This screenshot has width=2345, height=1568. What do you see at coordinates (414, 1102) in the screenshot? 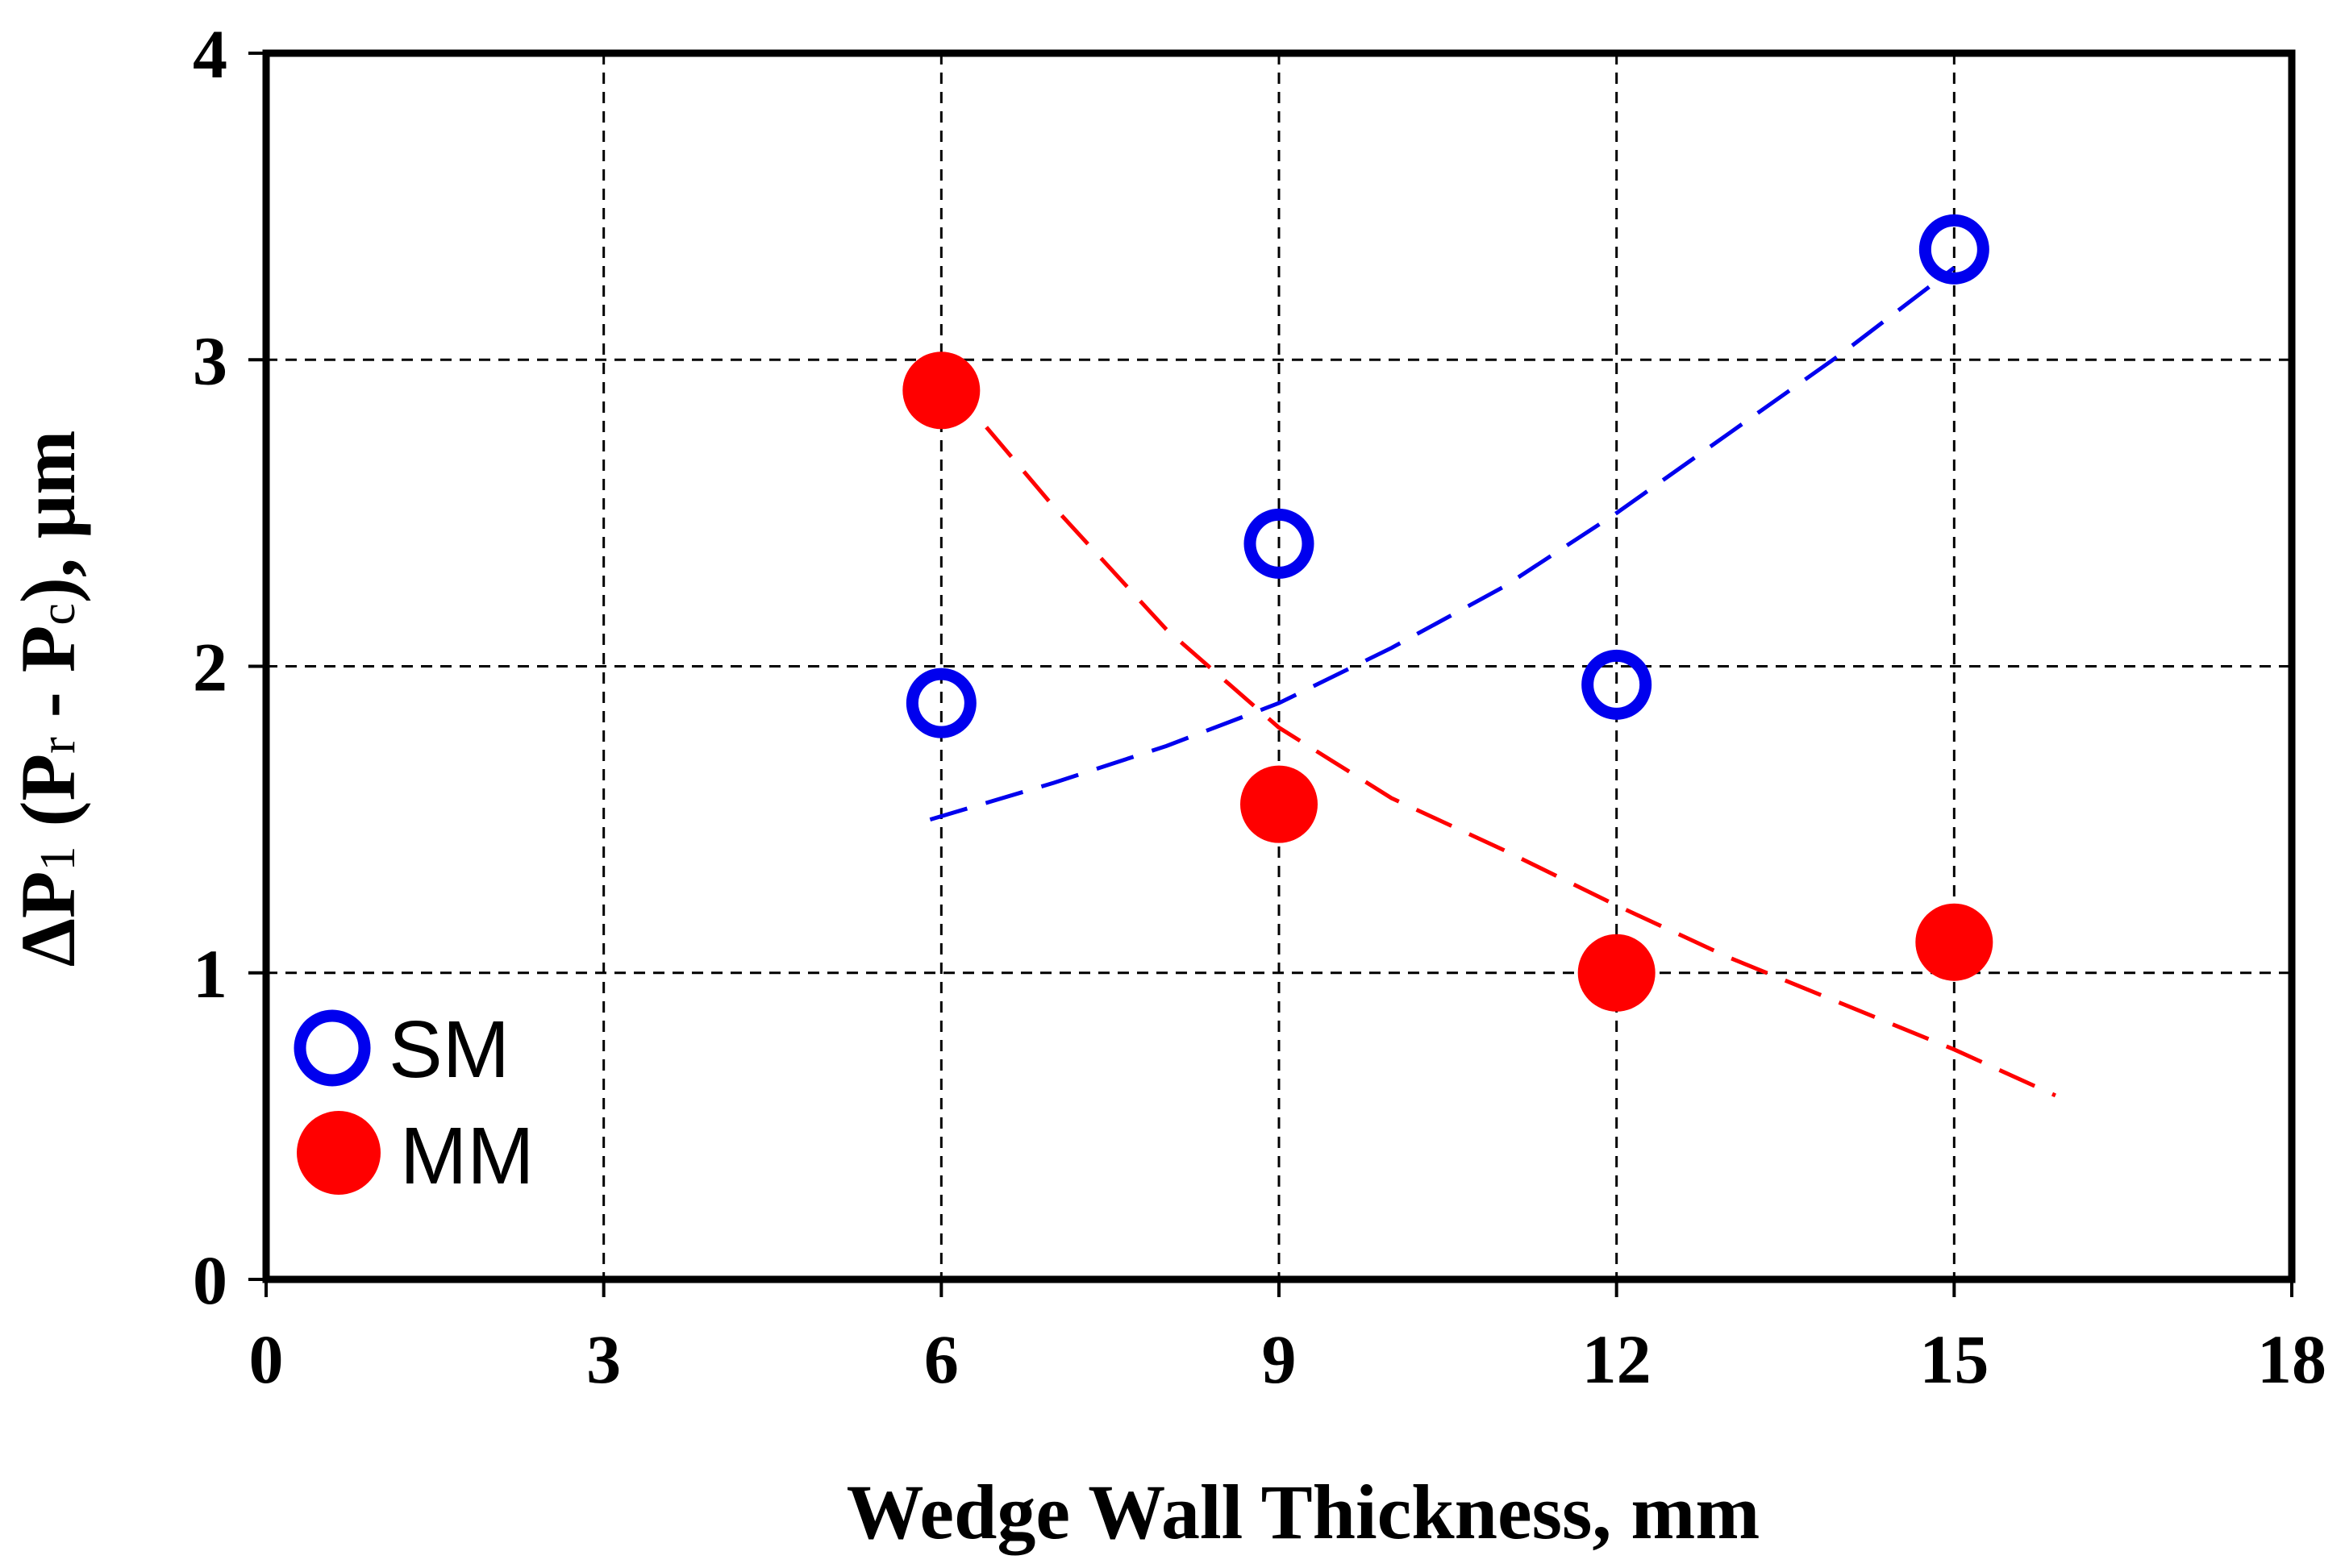
I see `legend: SM MM` at bounding box center [414, 1102].